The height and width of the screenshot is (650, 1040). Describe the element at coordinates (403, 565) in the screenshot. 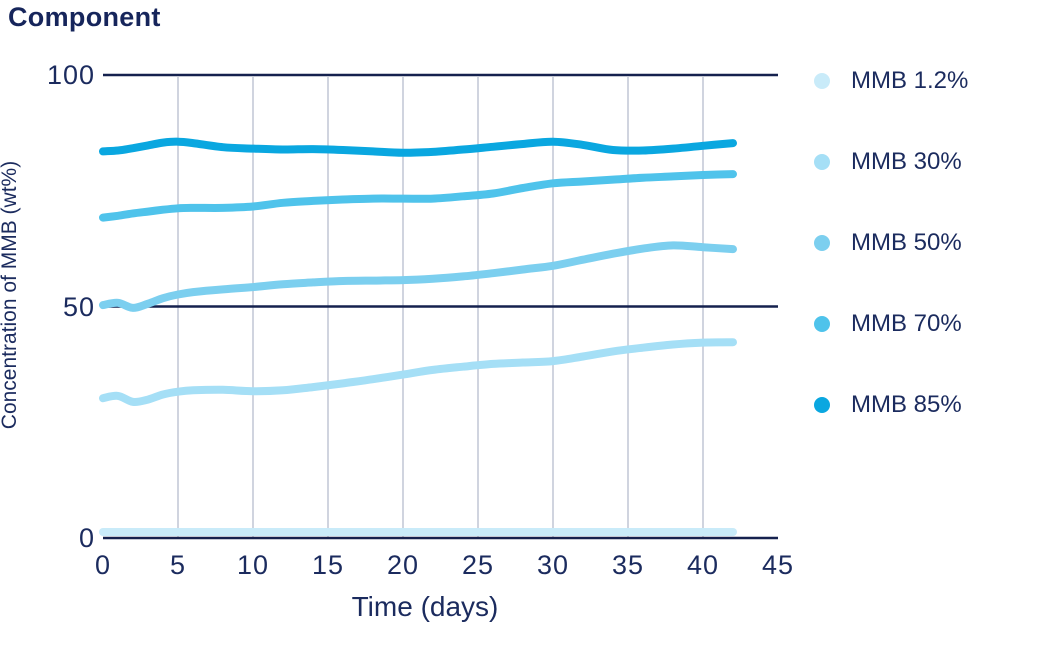

I see `x-tick-label-20: 20` at that location.